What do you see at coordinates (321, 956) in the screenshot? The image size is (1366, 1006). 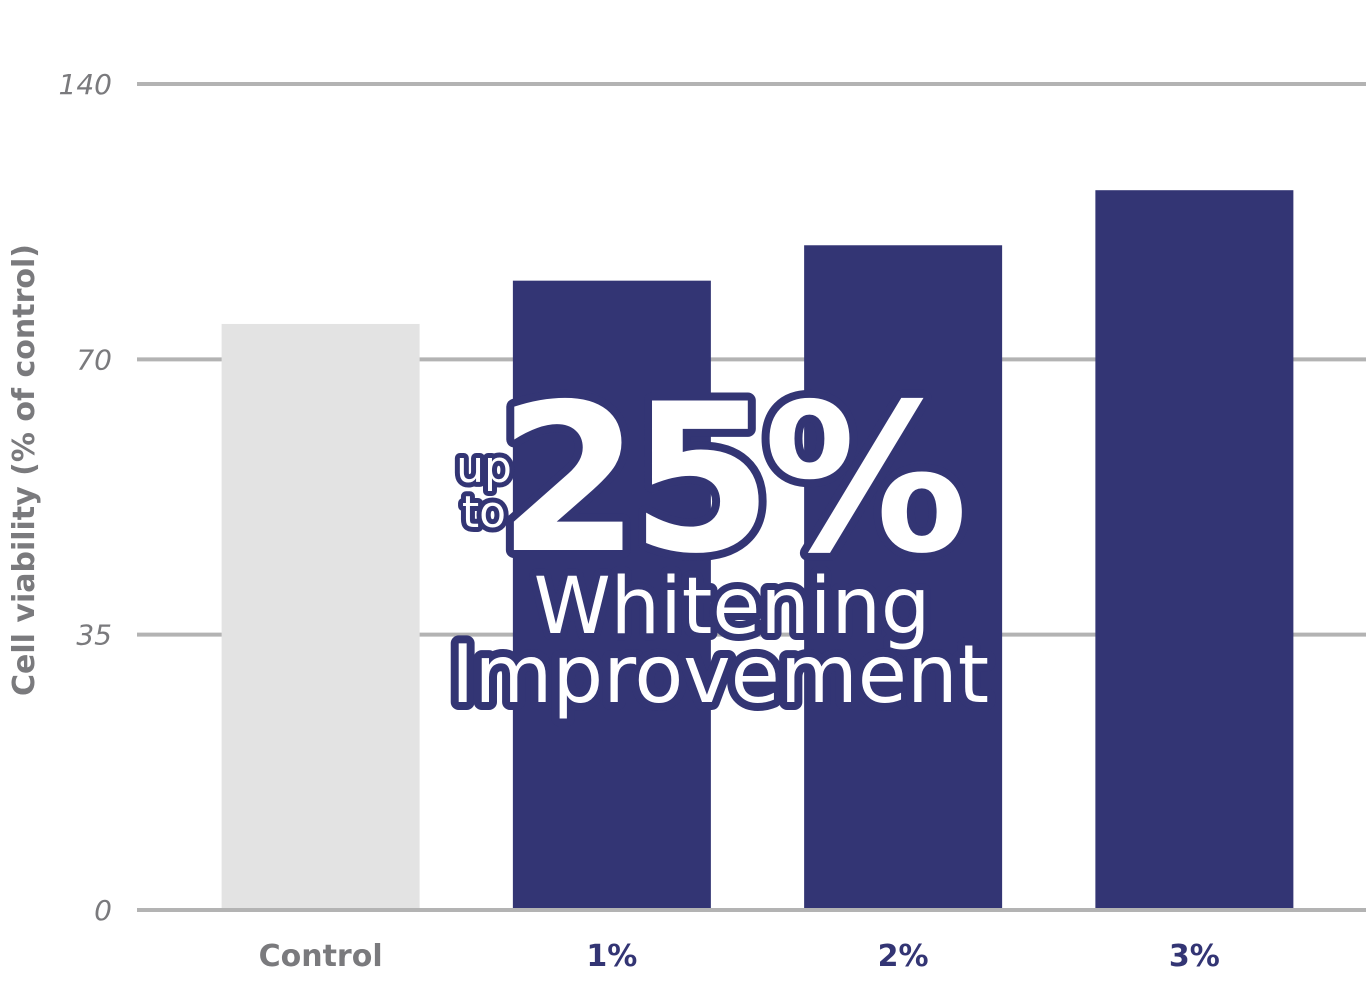 I see `x-tick-label: Control` at bounding box center [321, 956].